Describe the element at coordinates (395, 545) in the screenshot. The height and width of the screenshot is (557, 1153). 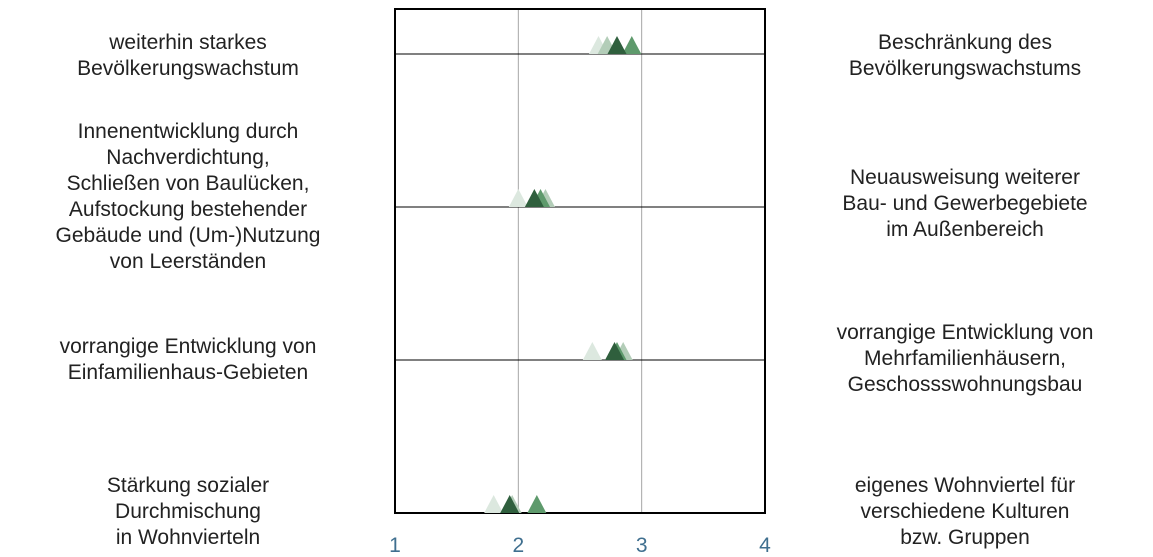
I see `x-tick-label-1: 1` at that location.